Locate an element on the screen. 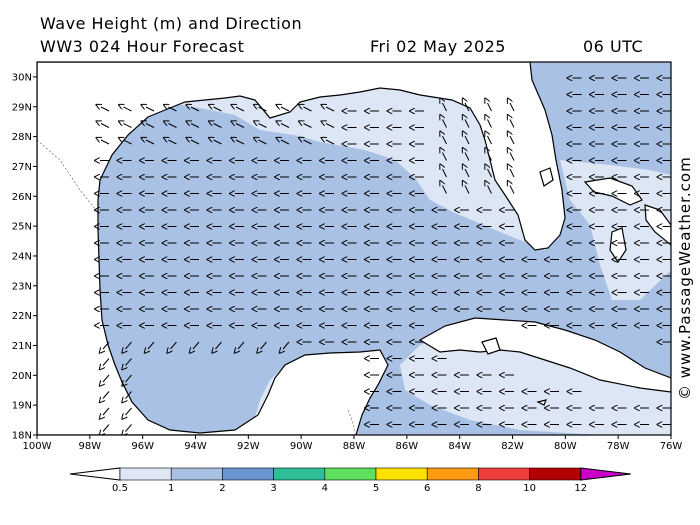 The width and height of the screenshot is (700, 525). lon-label: 82W is located at coordinates (512, 446).